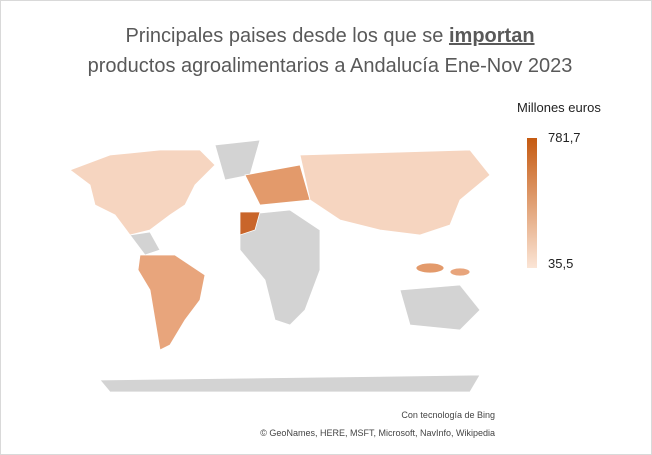 The image size is (652, 455). Describe the element at coordinates (290, 383) in the screenshot. I see `antarctica` at that location.